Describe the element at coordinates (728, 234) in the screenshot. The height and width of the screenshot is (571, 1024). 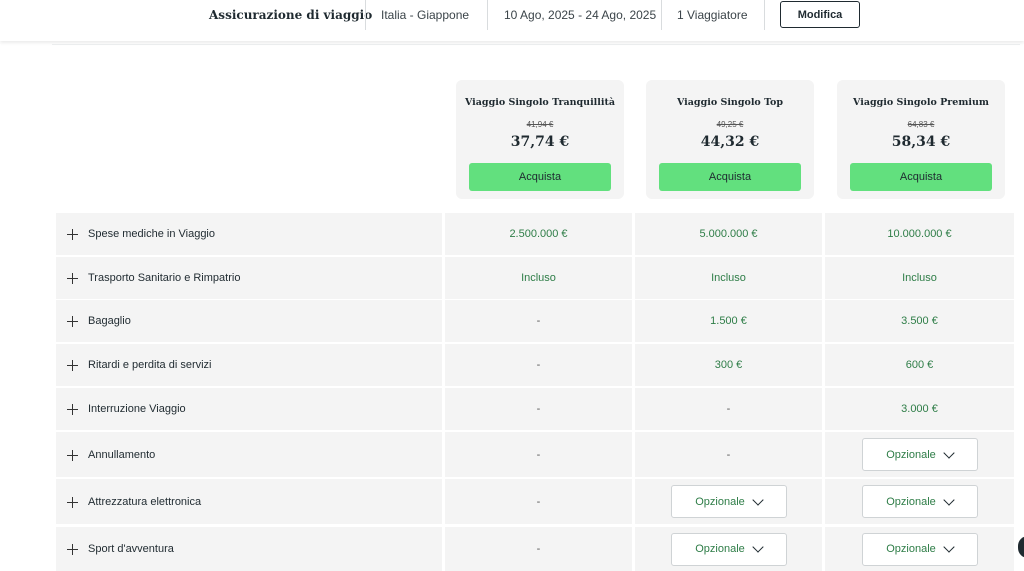
I see `coverage-value: 5.000.000 €` at that location.